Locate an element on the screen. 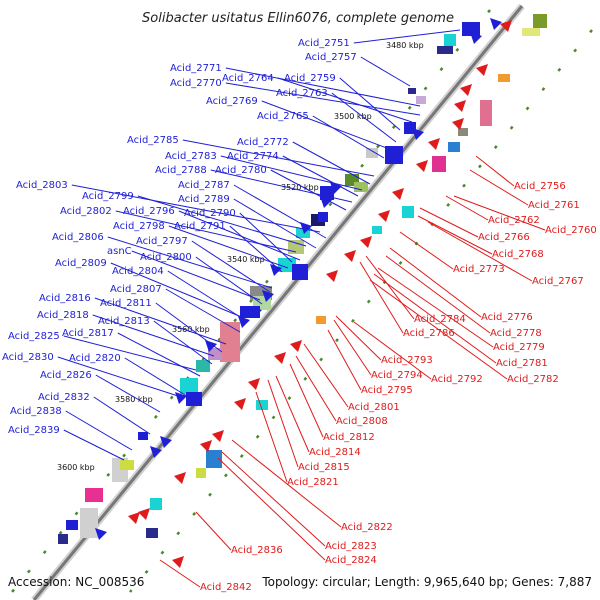  reverse-gene-label: Acid_2768 is located at coordinates (518, 254).